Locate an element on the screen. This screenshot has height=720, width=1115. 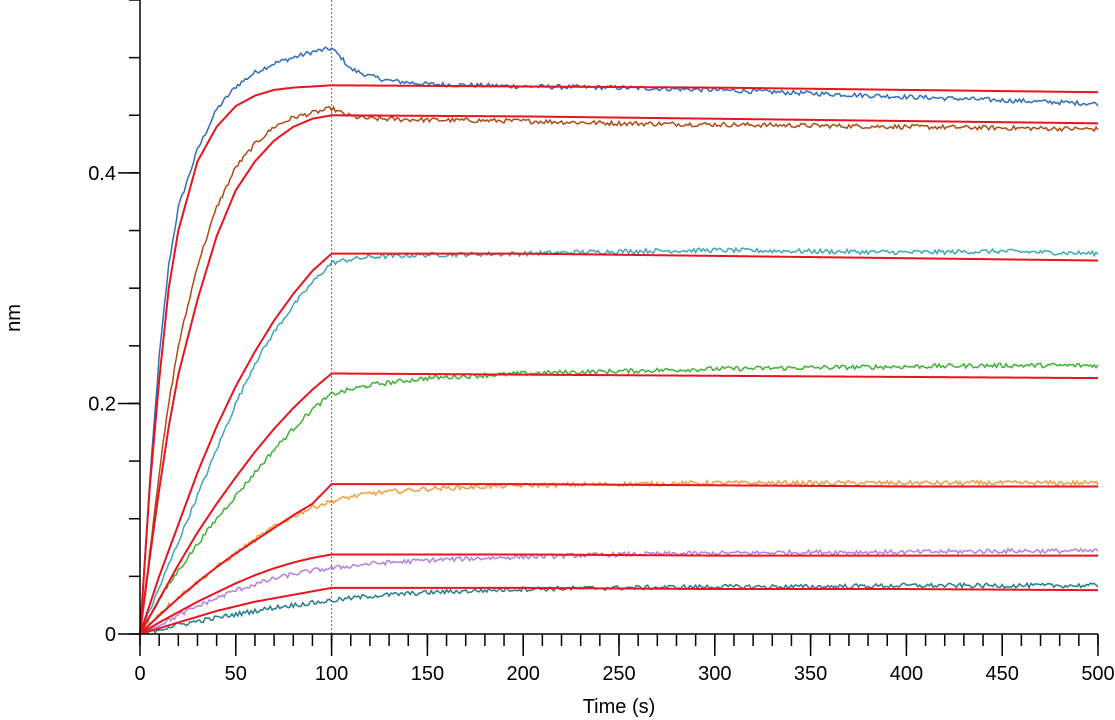
x-axis: 0 50 100 150 200 250 300 350 400 450 500 is located at coordinates (624, 659).